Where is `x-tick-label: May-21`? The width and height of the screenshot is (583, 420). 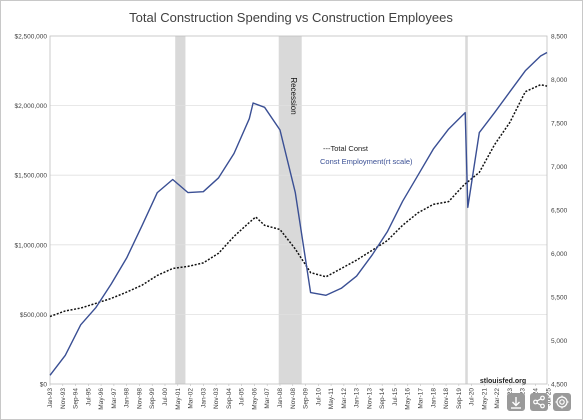 x-tick-label: May-21 is located at coordinates (484, 399).